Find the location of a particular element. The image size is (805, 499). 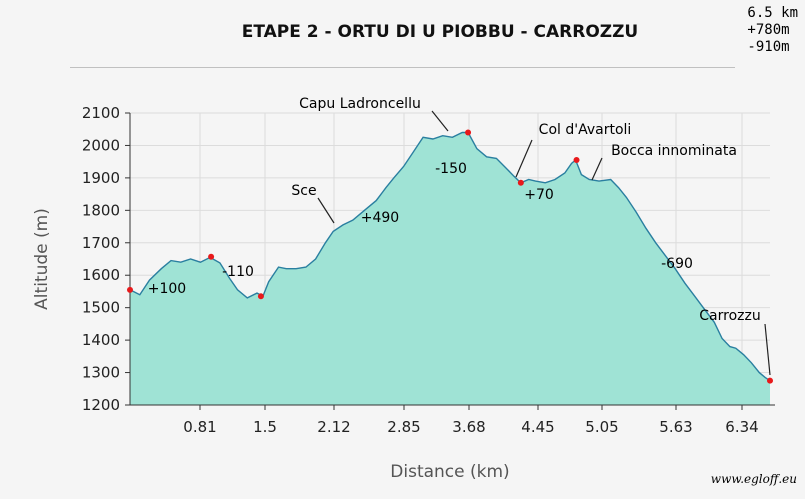

stage-descent: -910m is located at coordinates (768, 47).